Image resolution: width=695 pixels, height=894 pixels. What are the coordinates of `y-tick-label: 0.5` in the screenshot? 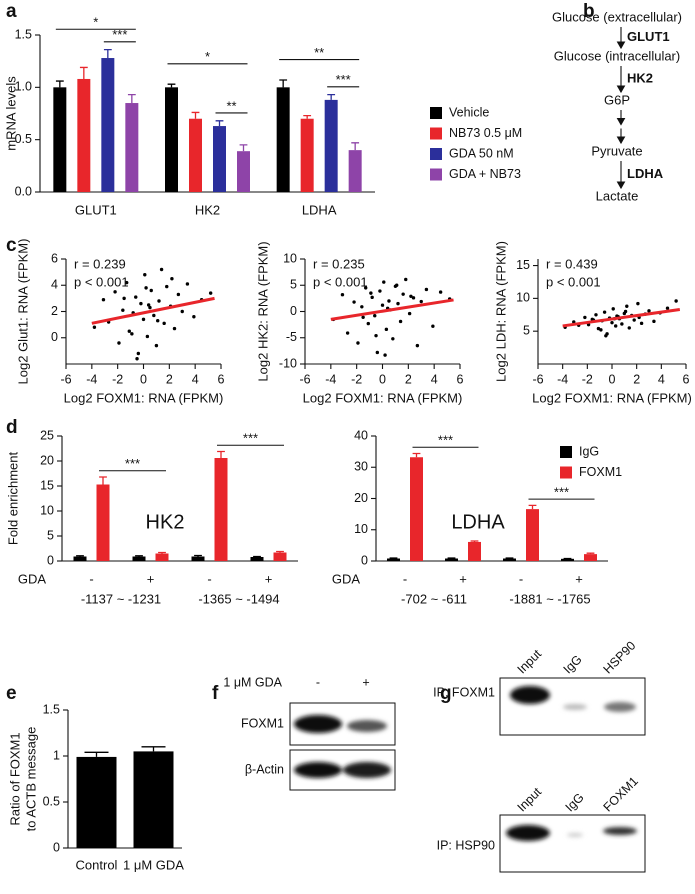 It's located at (23, 139).